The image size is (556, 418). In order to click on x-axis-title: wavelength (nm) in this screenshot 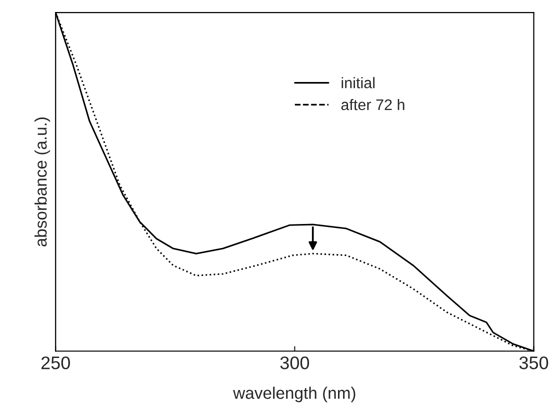, I will do `click(294, 394)`.